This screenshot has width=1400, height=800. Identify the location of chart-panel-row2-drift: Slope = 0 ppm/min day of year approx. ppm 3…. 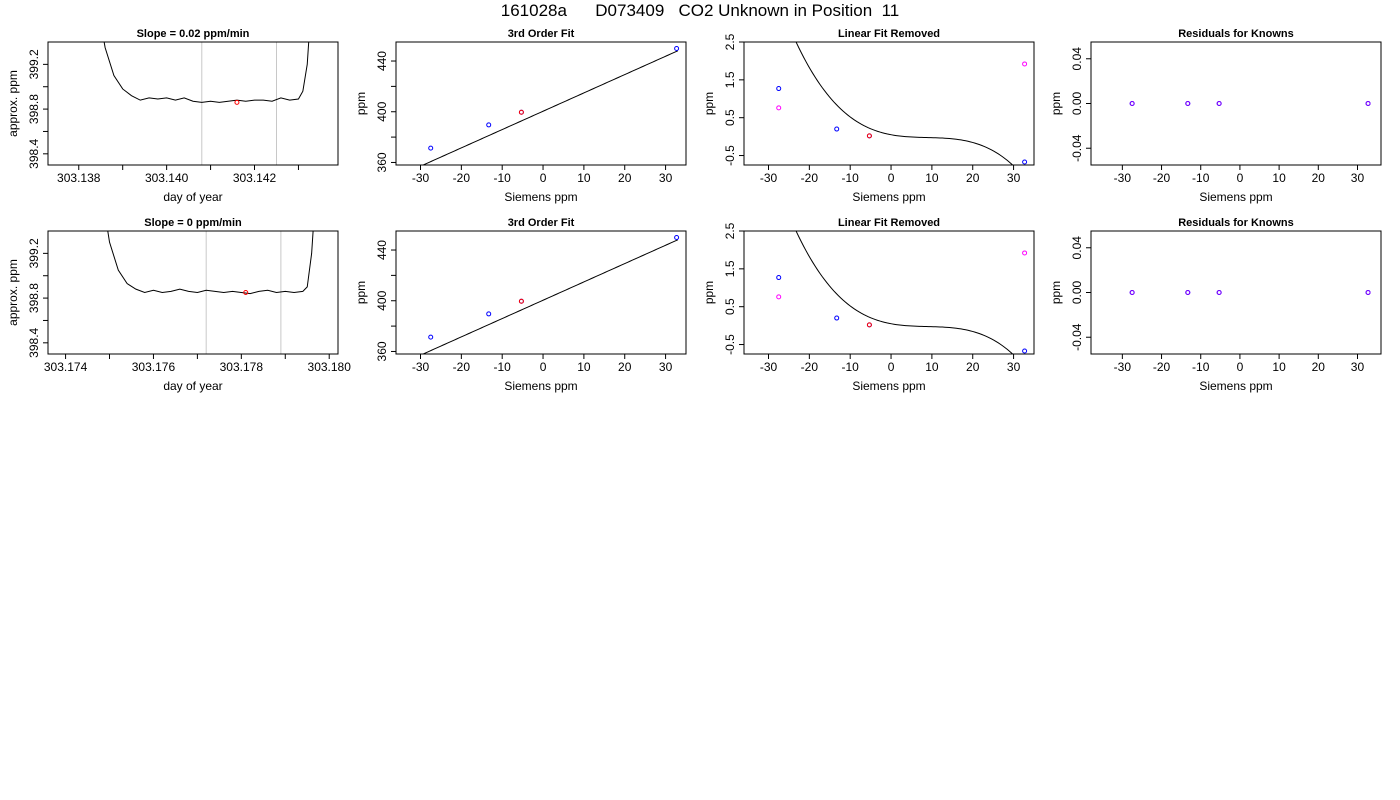
(179, 305).